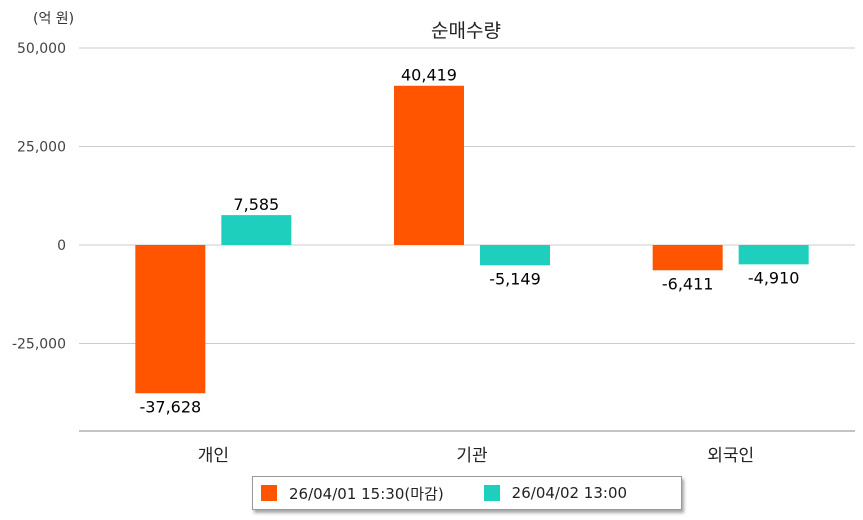 The width and height of the screenshot is (863, 520). Describe the element at coordinates (39, 345) in the screenshot. I see `y-tick-label: -25,000` at that location.